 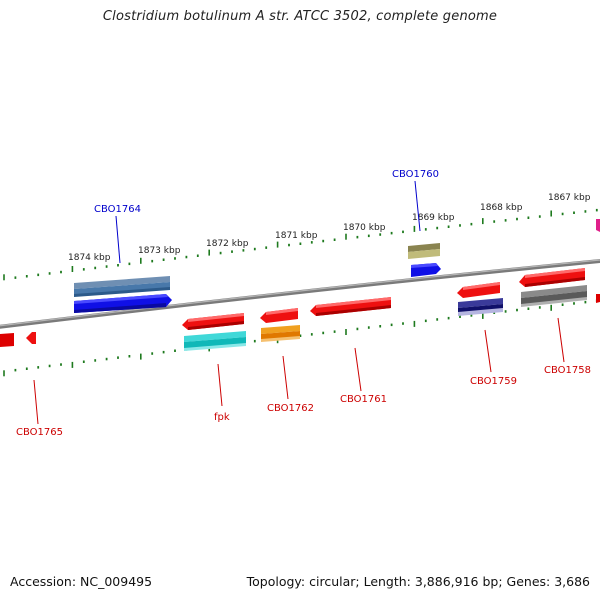 I want to click on leader-cbo1764, so click(x=118, y=239).